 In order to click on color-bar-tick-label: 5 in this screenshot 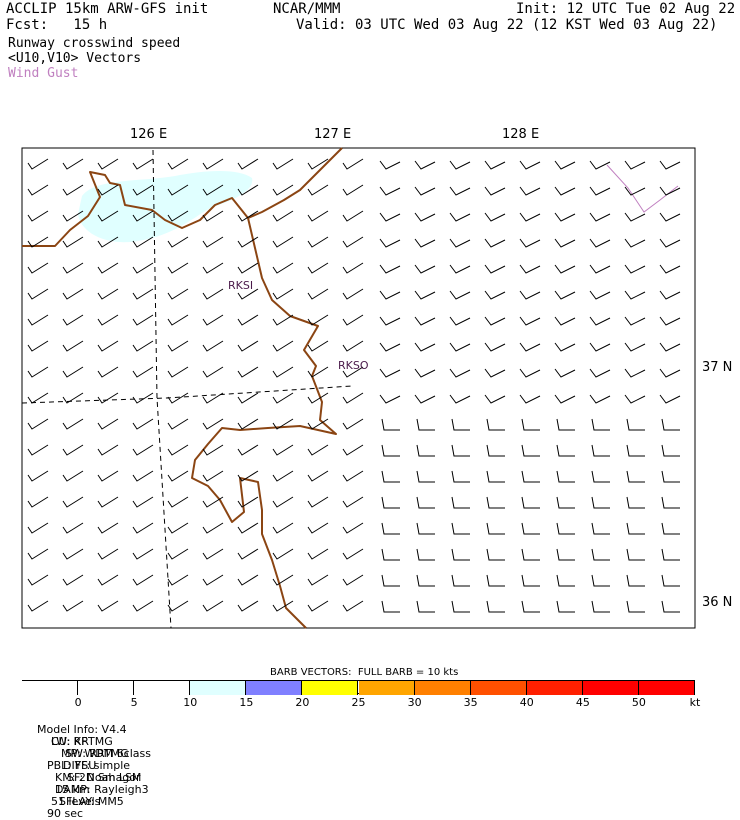, I will do `click(134, 702)`.